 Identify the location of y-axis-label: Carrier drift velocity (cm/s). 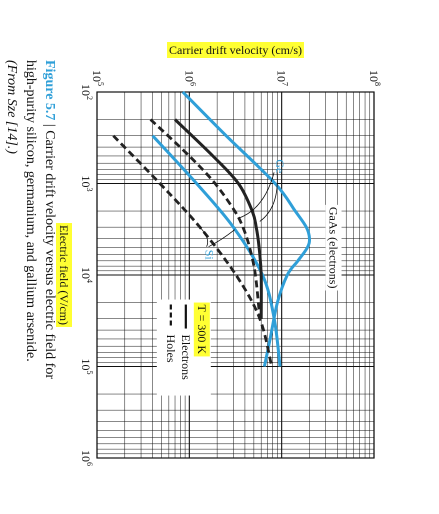
(235, 50).